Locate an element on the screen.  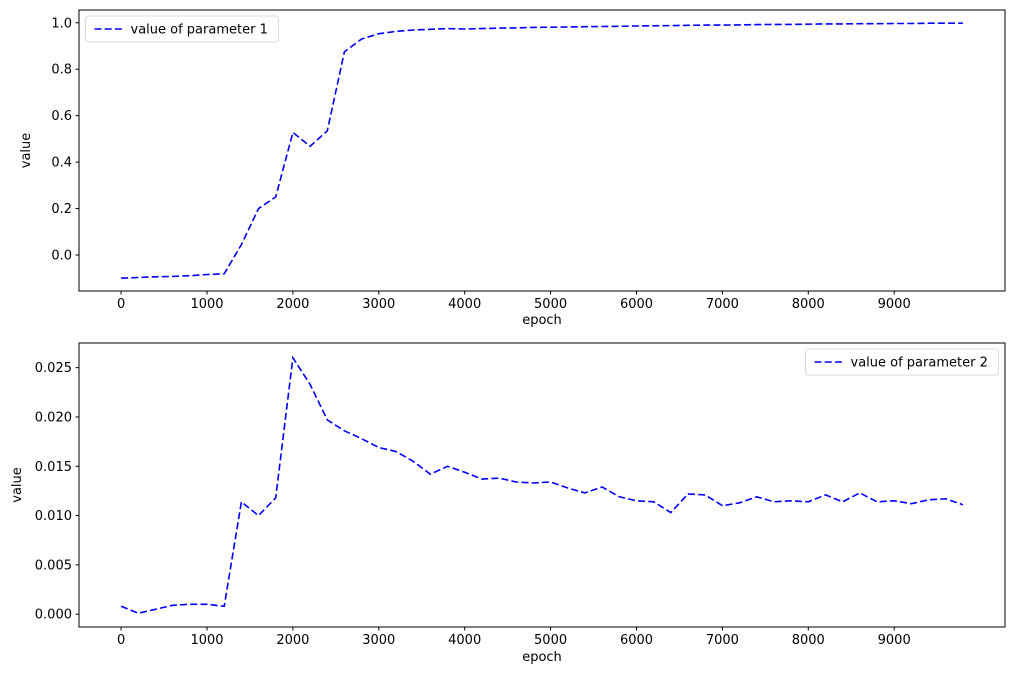
y-tick-label: 0.015 is located at coordinates (53, 467).